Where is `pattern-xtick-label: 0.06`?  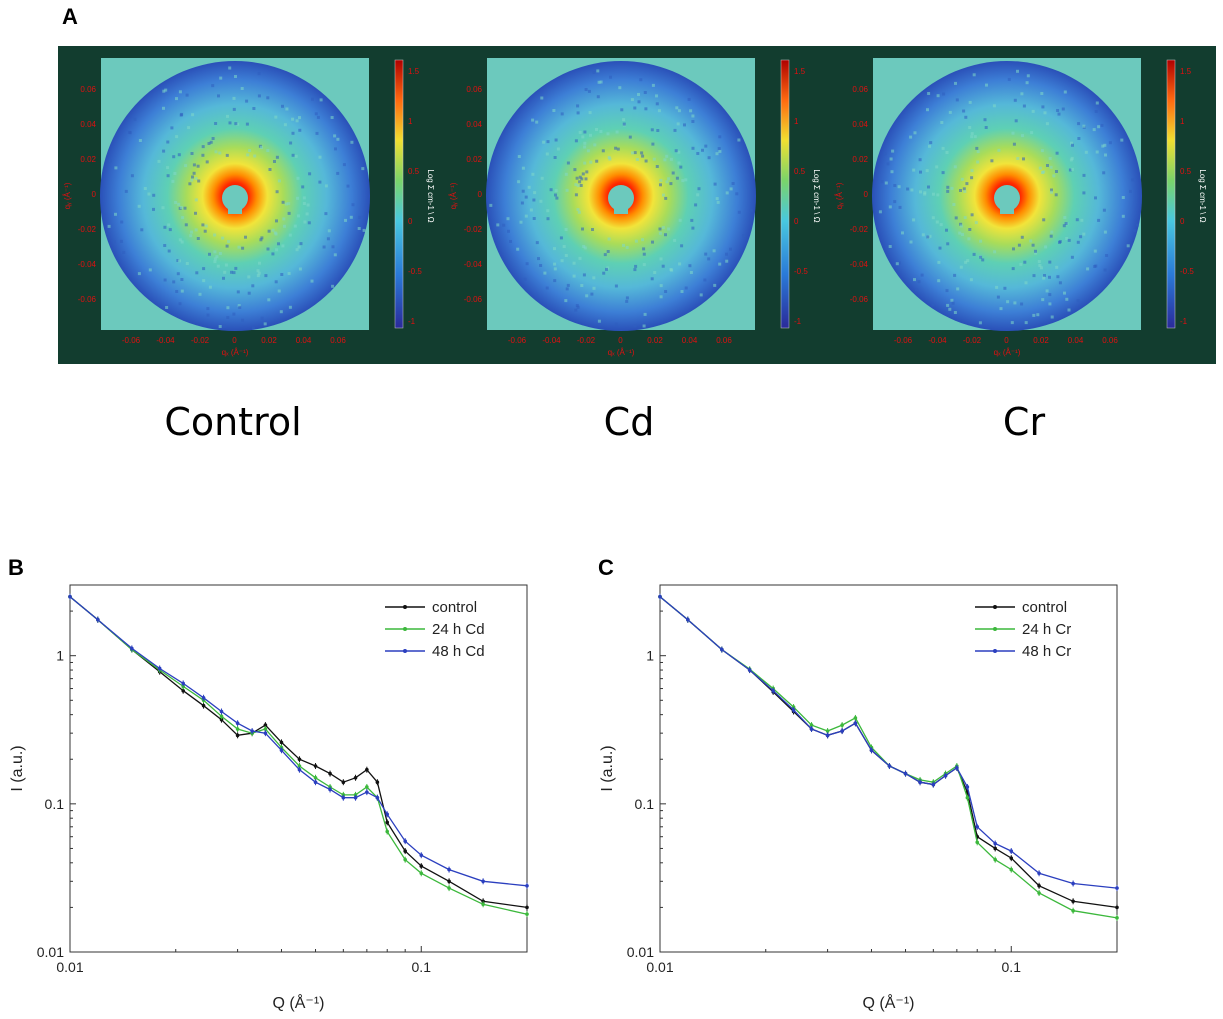 pattern-xtick-label: 0.06 is located at coordinates (338, 340).